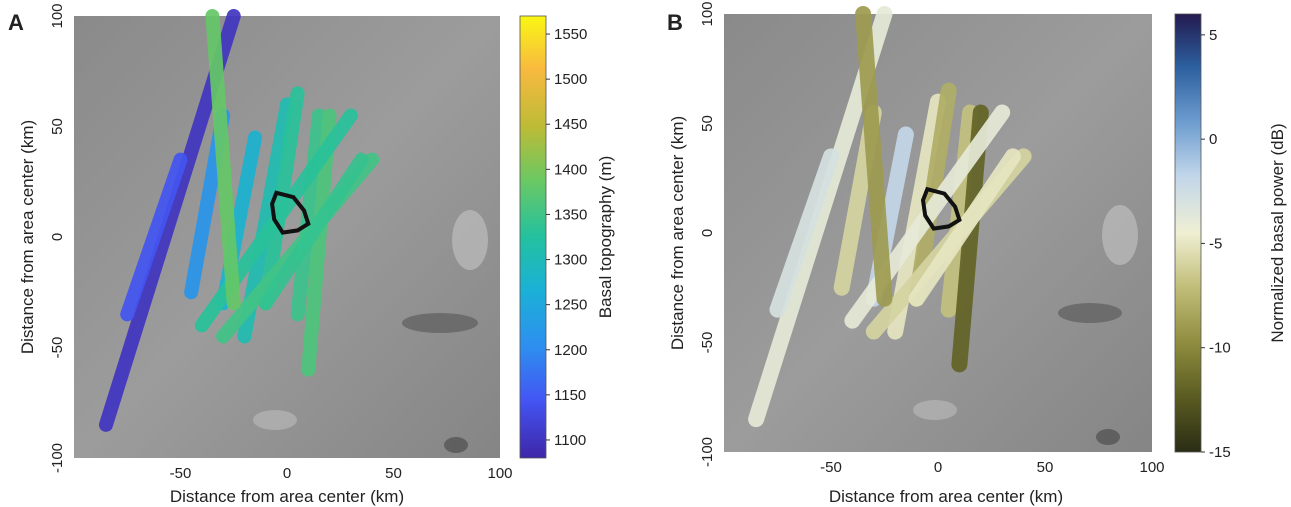 The image size is (1291, 507). What do you see at coordinates (570, 350) in the screenshot?
I see `colorbar-tick-label: 1200` at bounding box center [570, 350].